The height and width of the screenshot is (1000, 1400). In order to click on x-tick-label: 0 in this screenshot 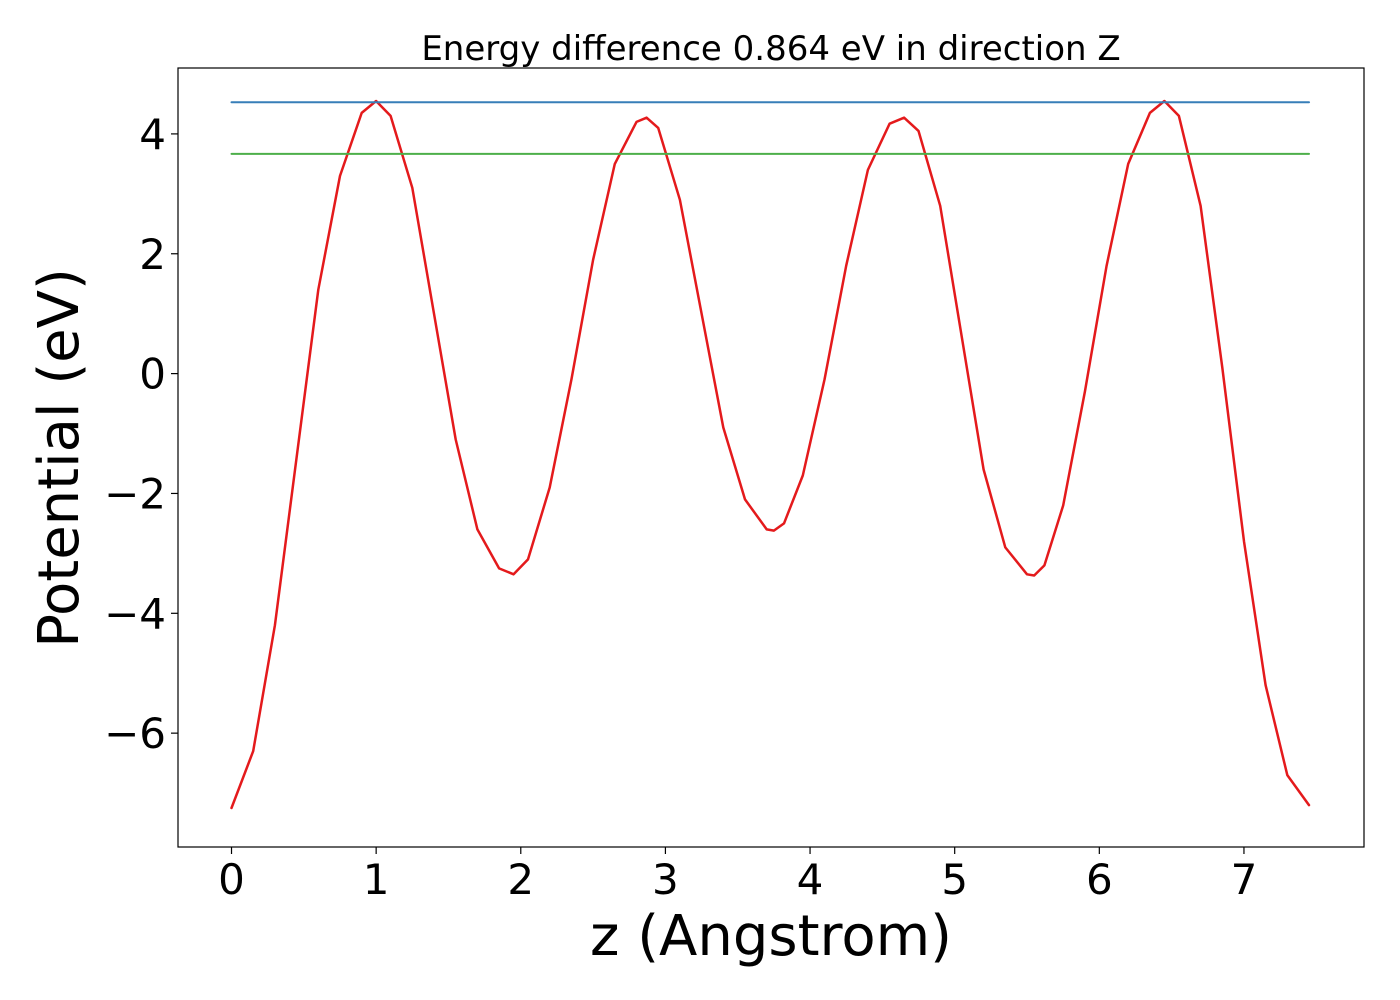, I will do `click(231, 879)`.